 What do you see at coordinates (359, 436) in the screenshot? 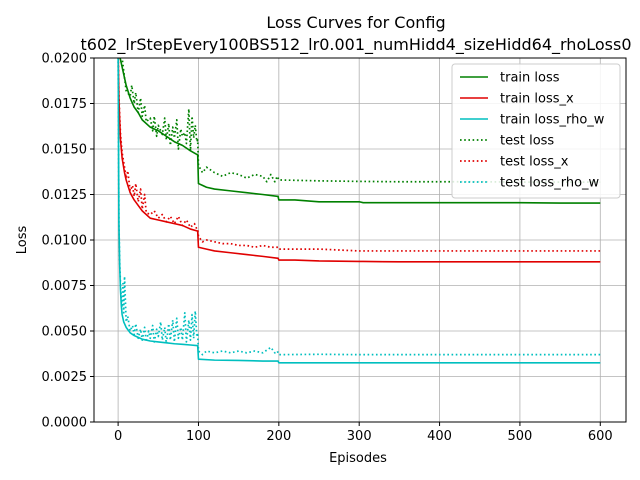
I see `x-tick-label: 300` at bounding box center [359, 436].